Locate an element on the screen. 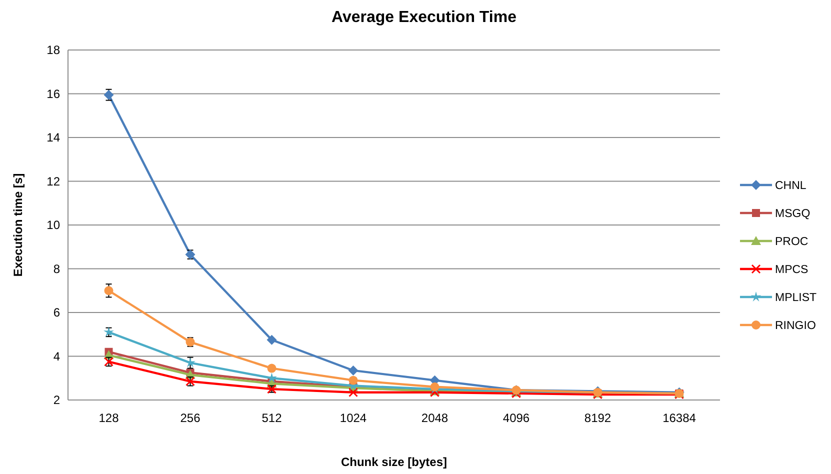 This screenshot has width=831, height=474. y-tick-label: 8 is located at coordinates (56, 269).